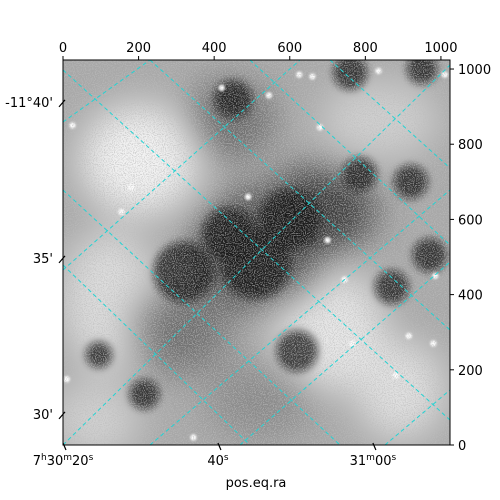 The height and width of the screenshot is (500, 500). I want to click on dec-tick-label: 35', so click(43, 259).